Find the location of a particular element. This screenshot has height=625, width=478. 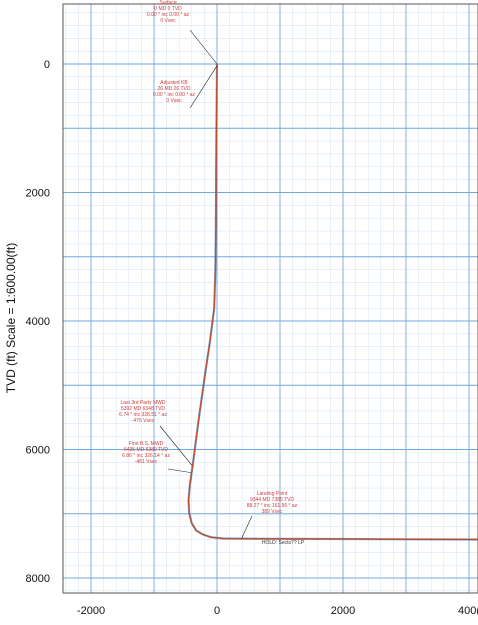

x-tick-label: 2000 is located at coordinates (343, 611).